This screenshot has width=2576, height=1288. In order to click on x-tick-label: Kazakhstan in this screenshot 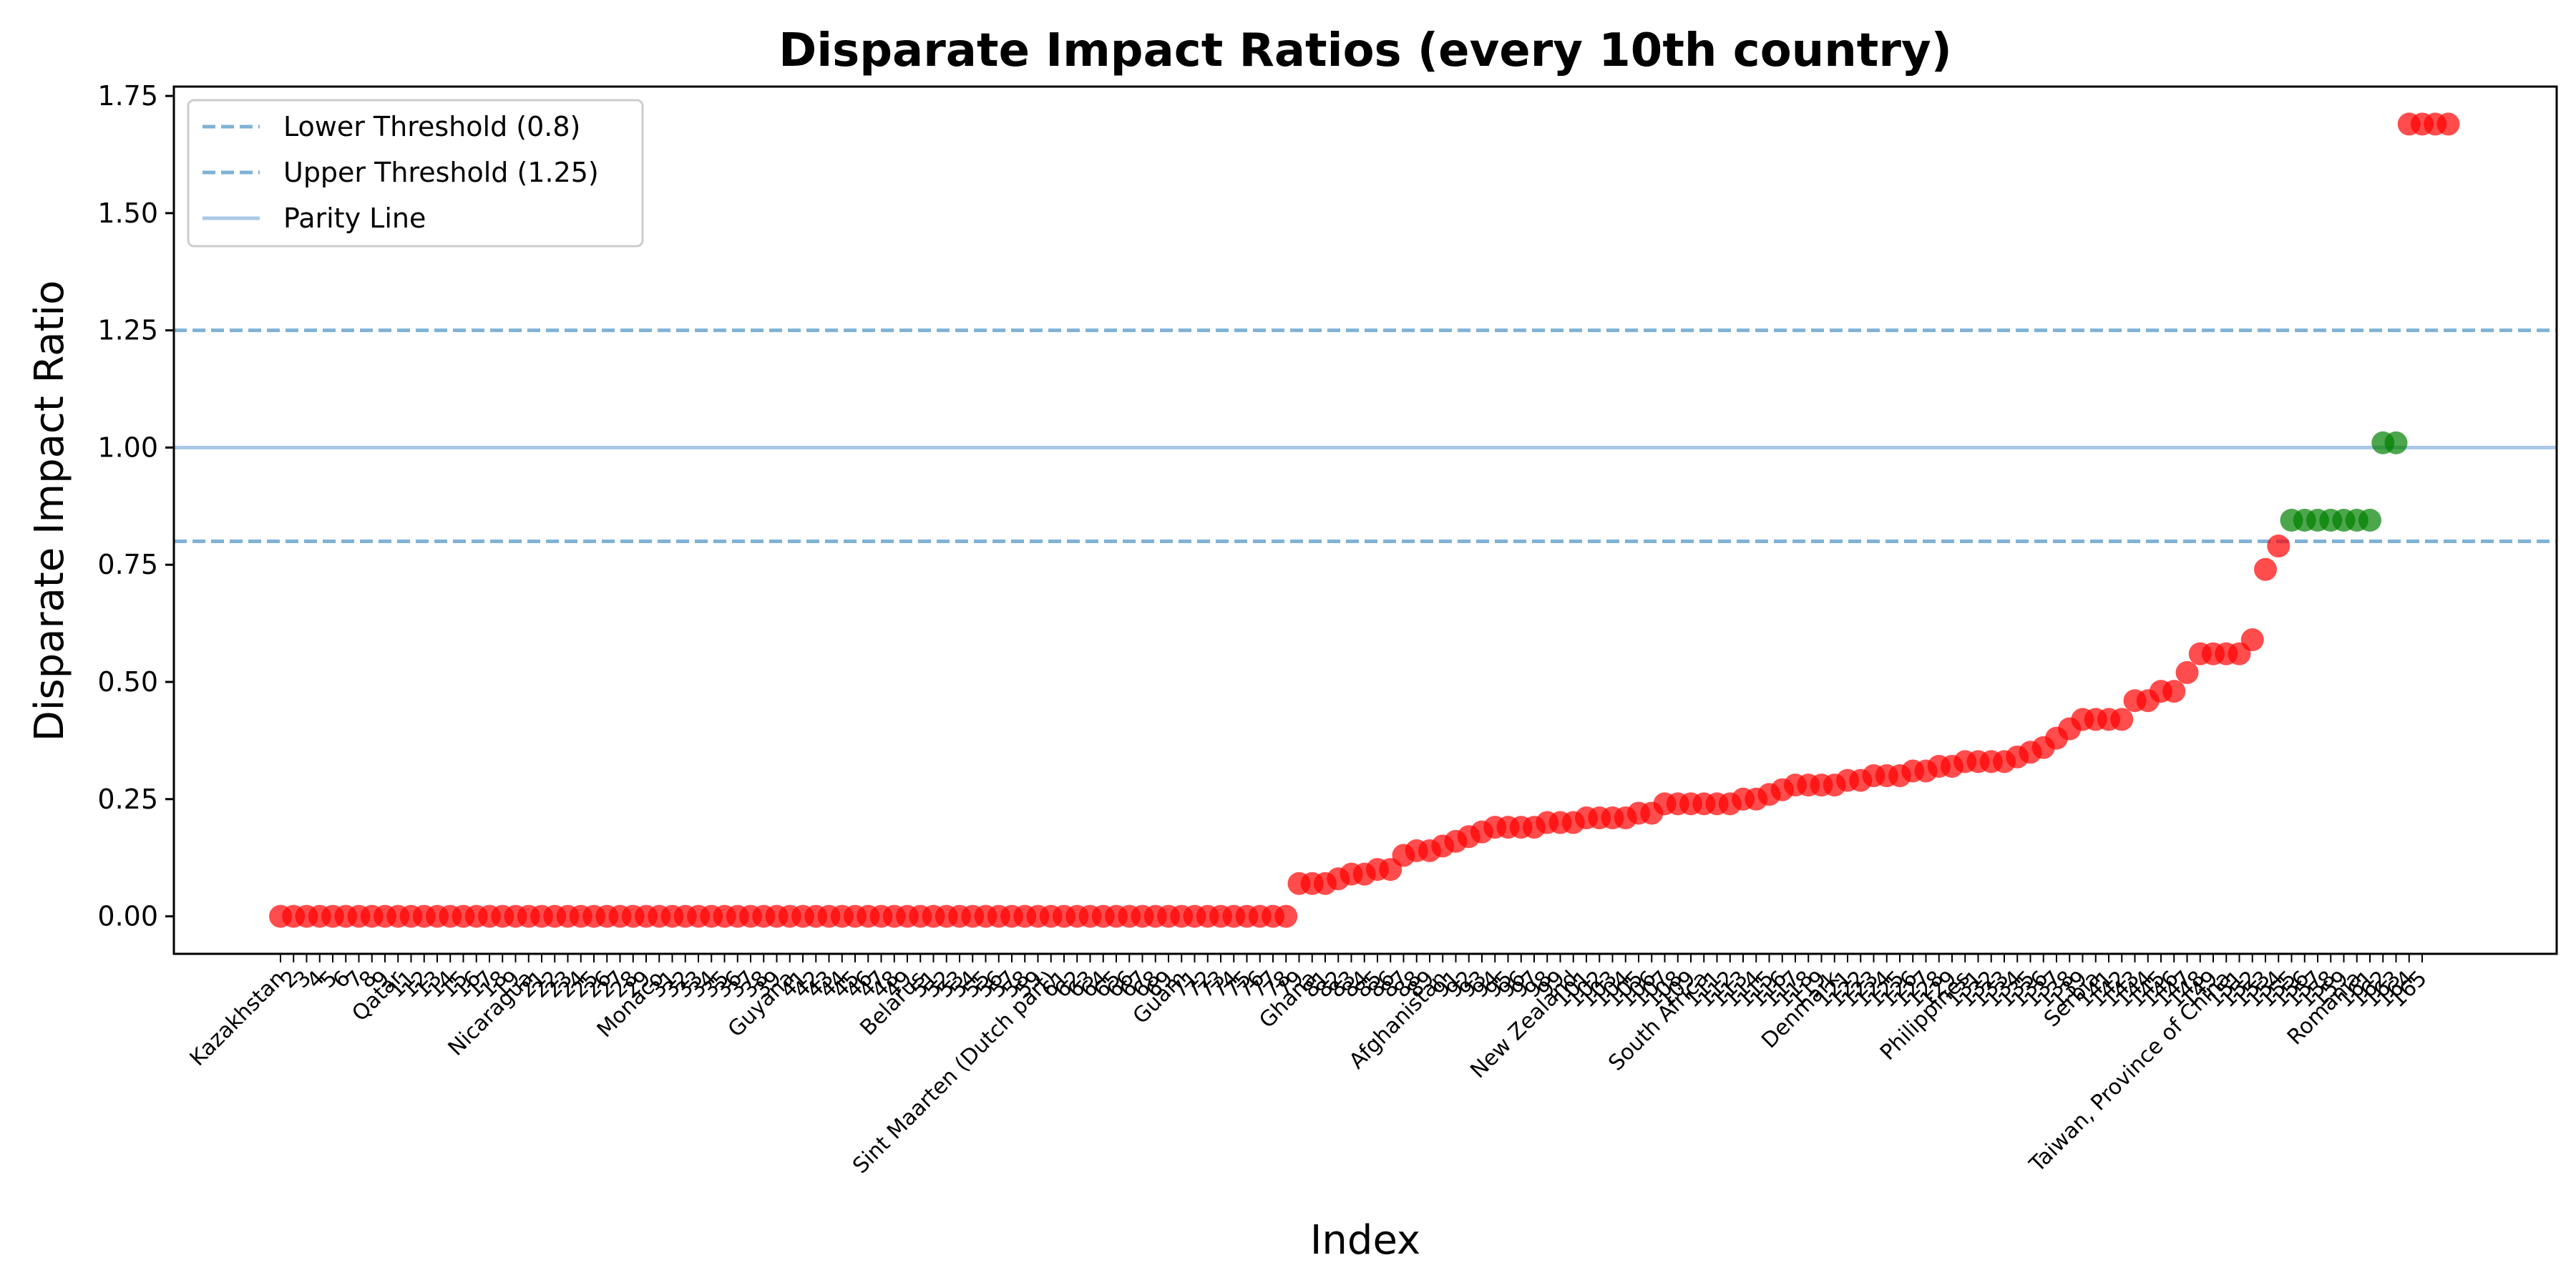, I will do `click(238, 1018)`.